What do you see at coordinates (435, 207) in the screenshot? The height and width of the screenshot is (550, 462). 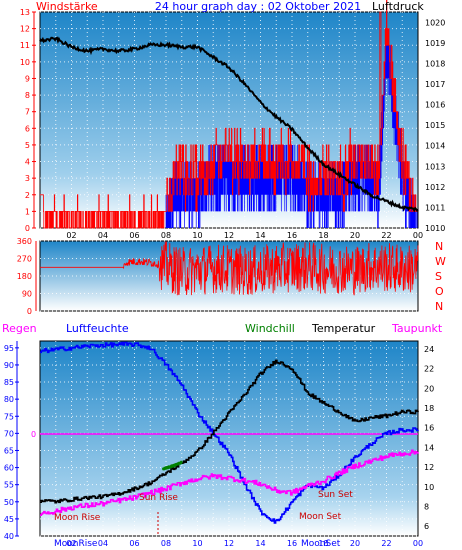 I see `pressure-tick-label: 1011` at bounding box center [435, 207].